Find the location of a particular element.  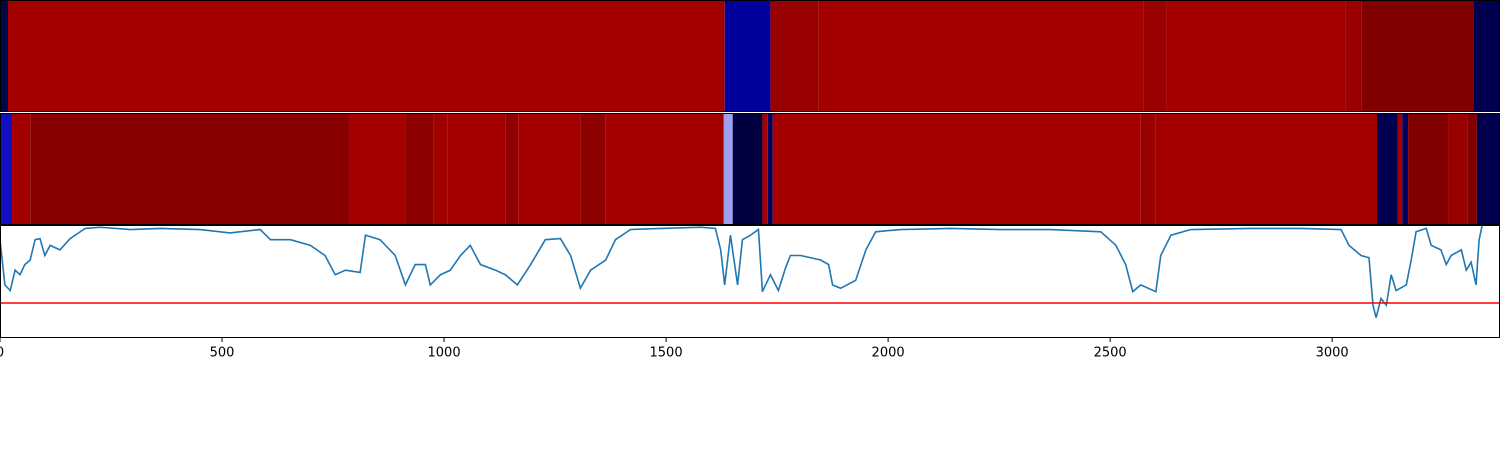

x-tick-label: 2000 is located at coordinates (888, 353).